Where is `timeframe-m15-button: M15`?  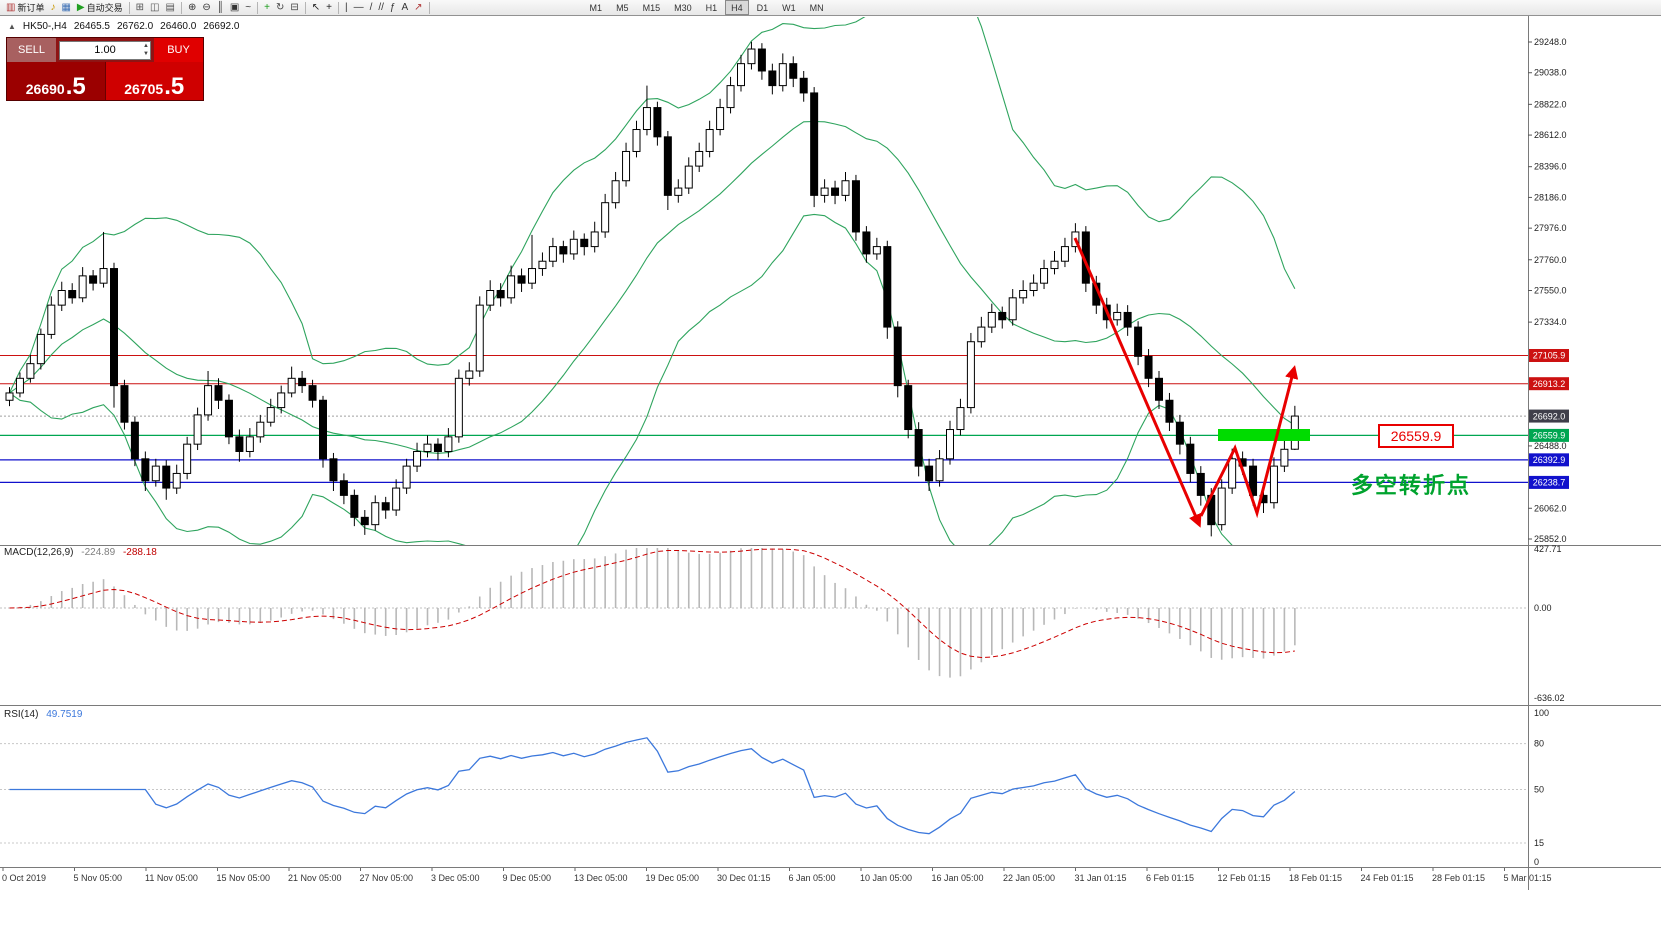 timeframe-m15-button: M15 is located at coordinates (651, 7).